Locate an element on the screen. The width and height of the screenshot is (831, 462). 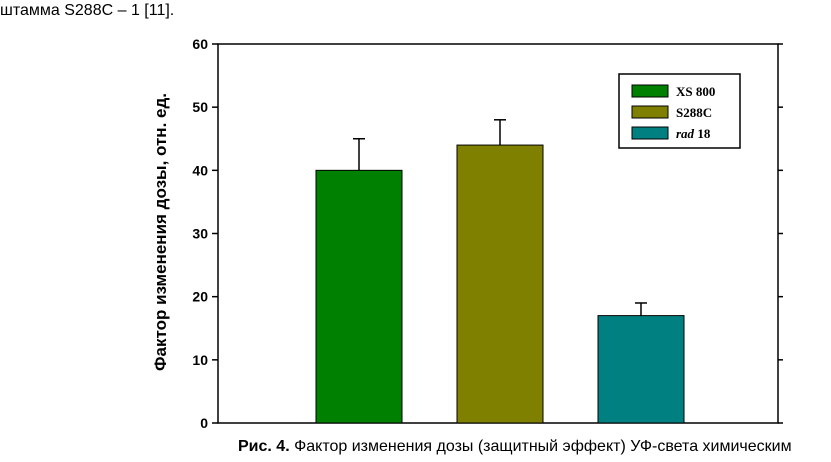
legend-label-3: rad 18 is located at coordinates (693, 133).